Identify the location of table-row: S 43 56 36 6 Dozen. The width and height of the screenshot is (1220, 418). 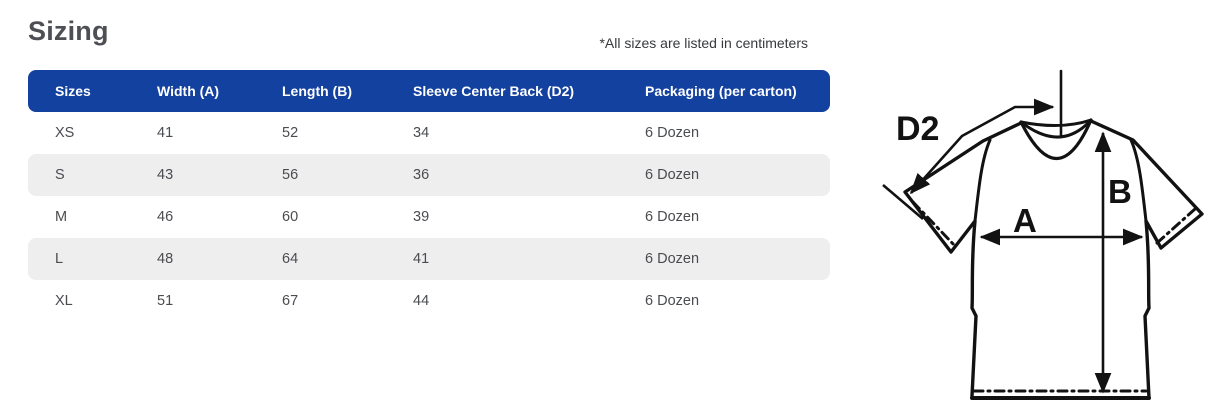
(429, 175).